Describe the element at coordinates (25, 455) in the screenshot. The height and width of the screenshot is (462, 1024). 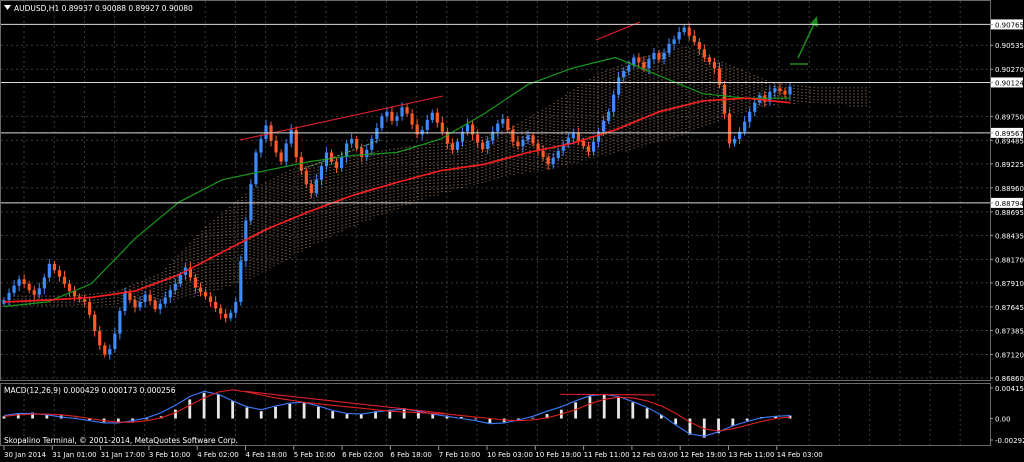
I see `time-tick-label: 30 Jan 2014` at that location.